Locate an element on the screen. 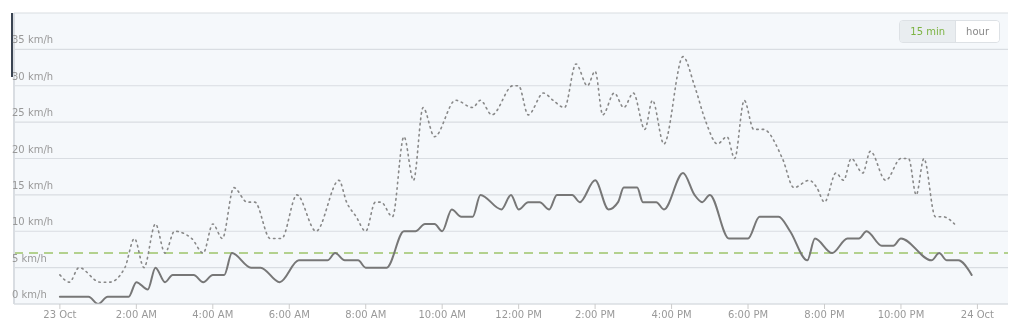 The height and width of the screenshot is (335, 1024). x-tick-label: 12:00 PM is located at coordinates (518, 315).